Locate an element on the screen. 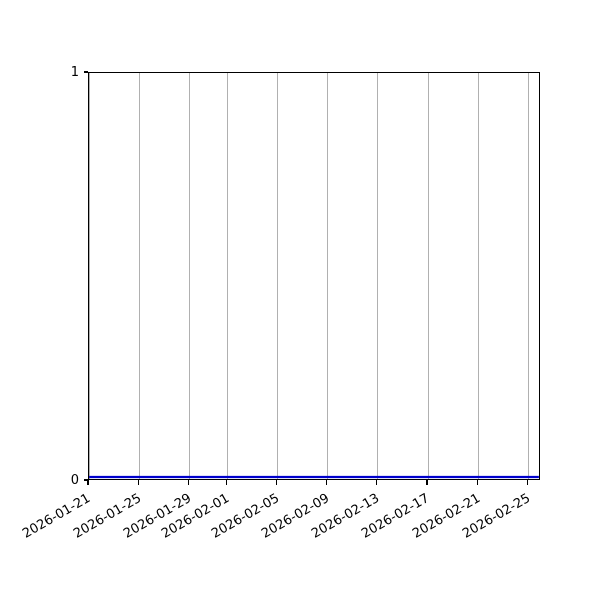  y-tick-label-1: 1 is located at coordinates (74, 72).